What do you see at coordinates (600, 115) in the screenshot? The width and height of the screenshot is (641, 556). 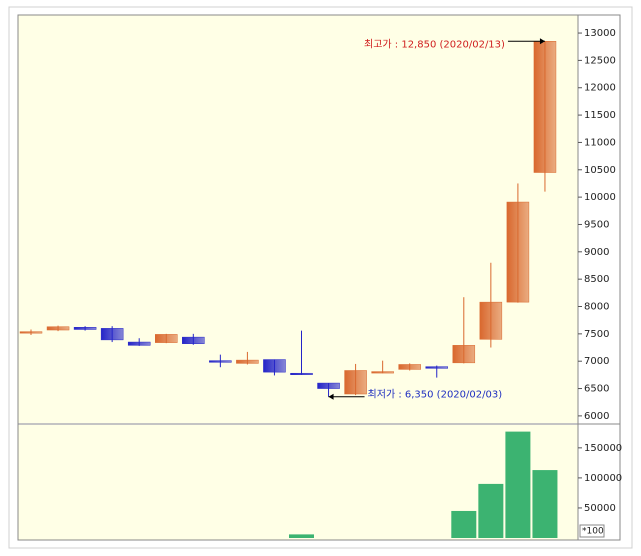 I see `y-tick-label: 11500` at bounding box center [600, 115].